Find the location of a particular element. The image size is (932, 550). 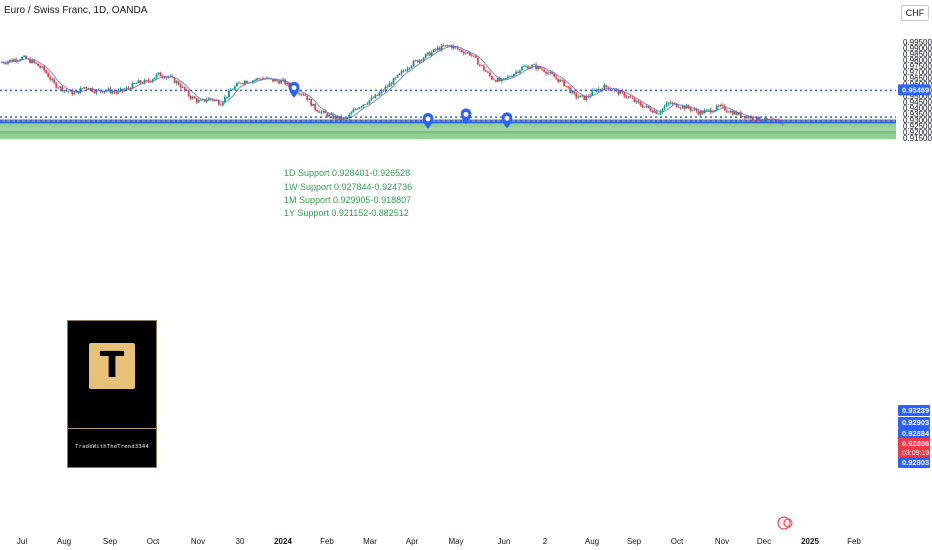

support-1m-label: 1M Support 0.929905-0.918807 is located at coordinates (348, 200).